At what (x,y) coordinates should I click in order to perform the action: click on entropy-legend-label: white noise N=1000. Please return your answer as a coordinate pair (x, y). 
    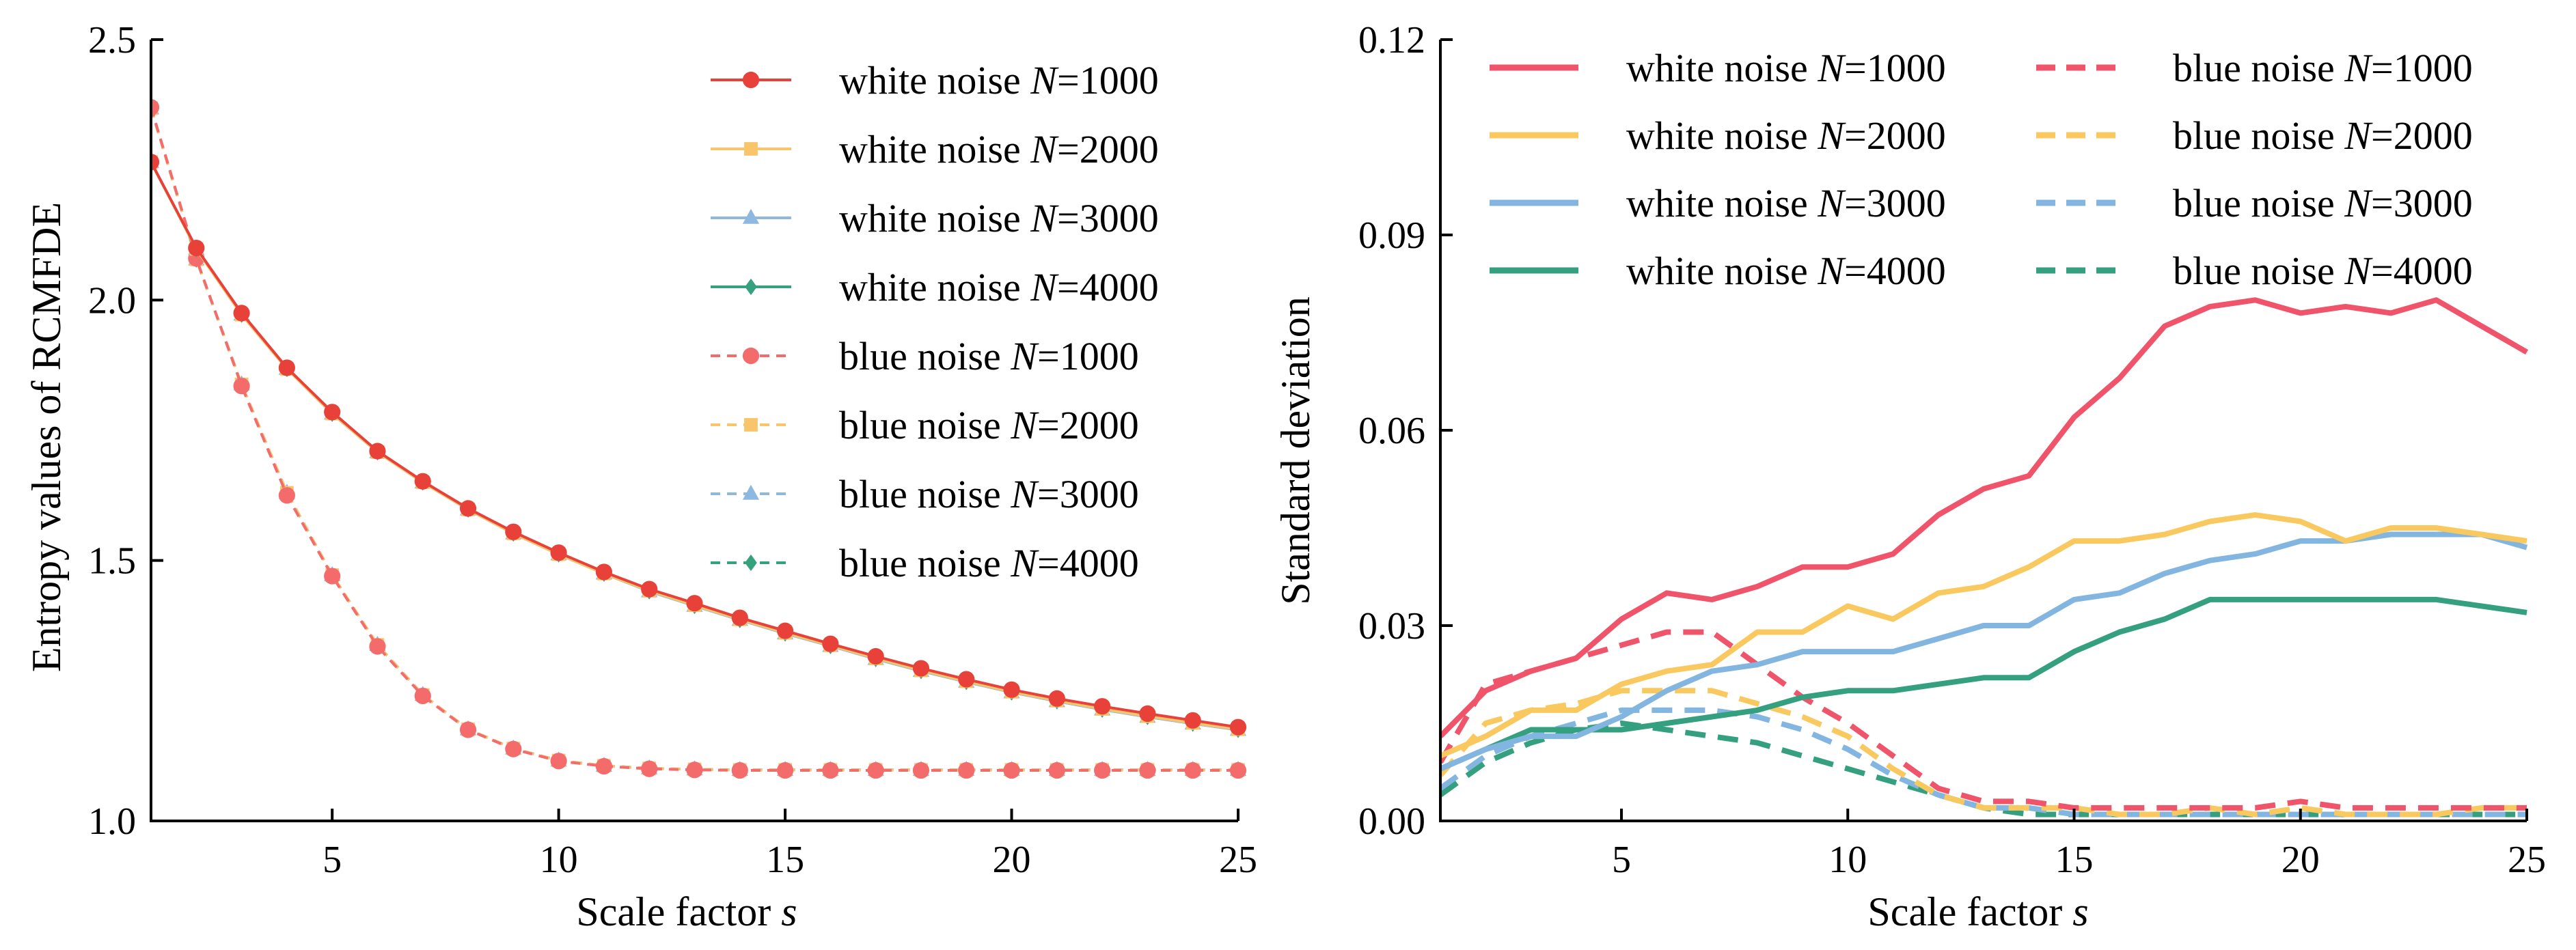
    Looking at the image, I should click on (999, 80).